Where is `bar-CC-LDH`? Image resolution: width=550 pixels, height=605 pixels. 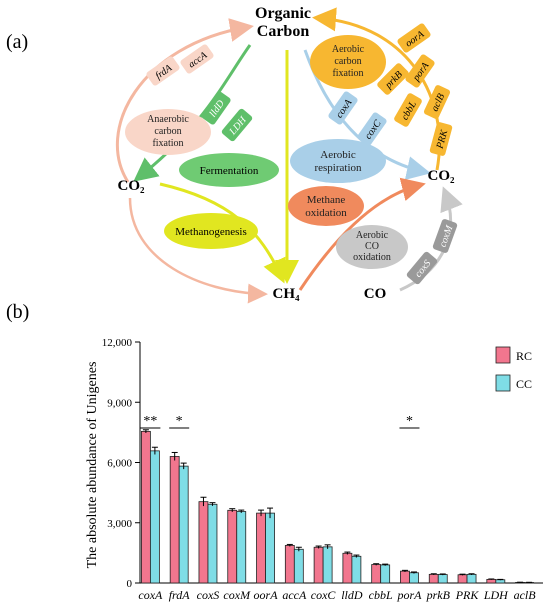
bar-CC-LDH is located at coordinates (500, 581).